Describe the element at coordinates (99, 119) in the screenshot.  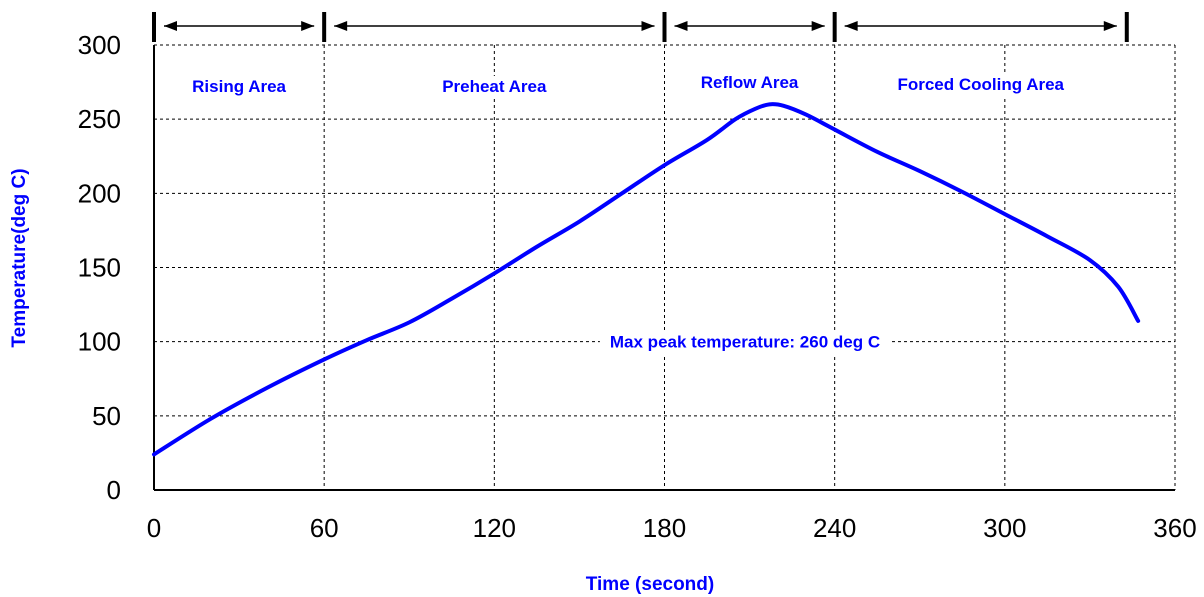
I see `y-tick-label: 250` at that location.